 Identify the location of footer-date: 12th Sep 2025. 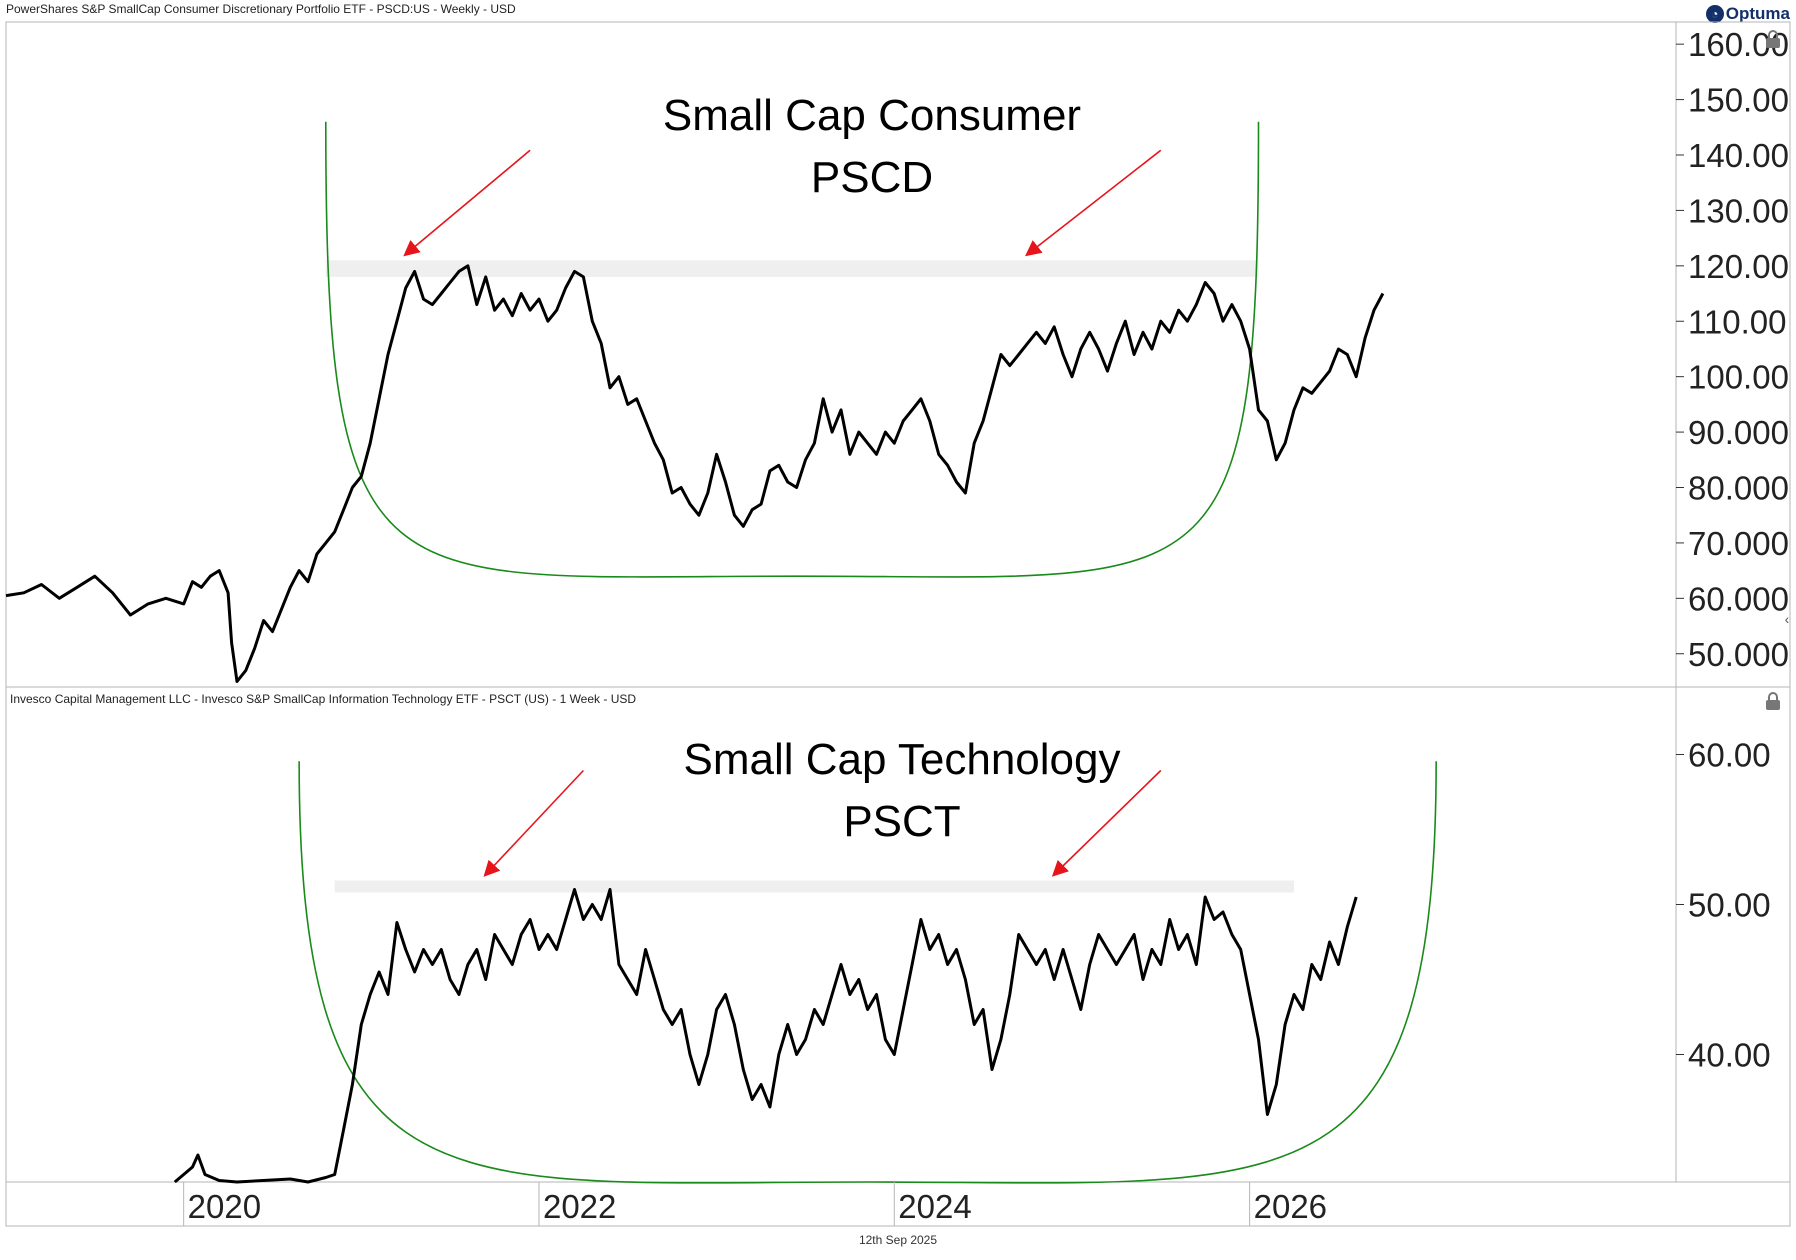
(898, 1240).